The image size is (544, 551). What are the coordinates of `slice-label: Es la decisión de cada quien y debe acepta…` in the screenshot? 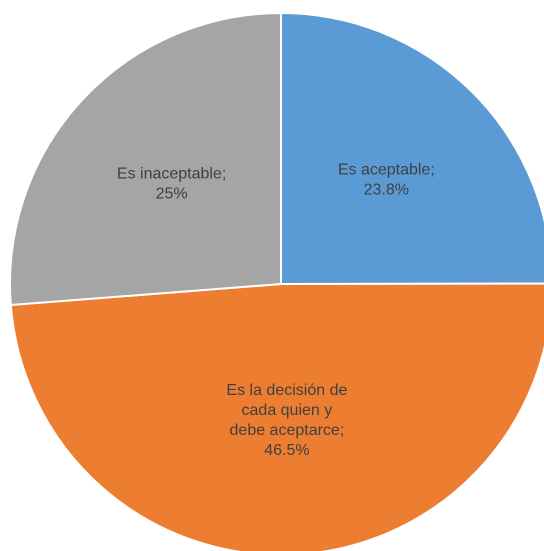 It's located at (286, 410).